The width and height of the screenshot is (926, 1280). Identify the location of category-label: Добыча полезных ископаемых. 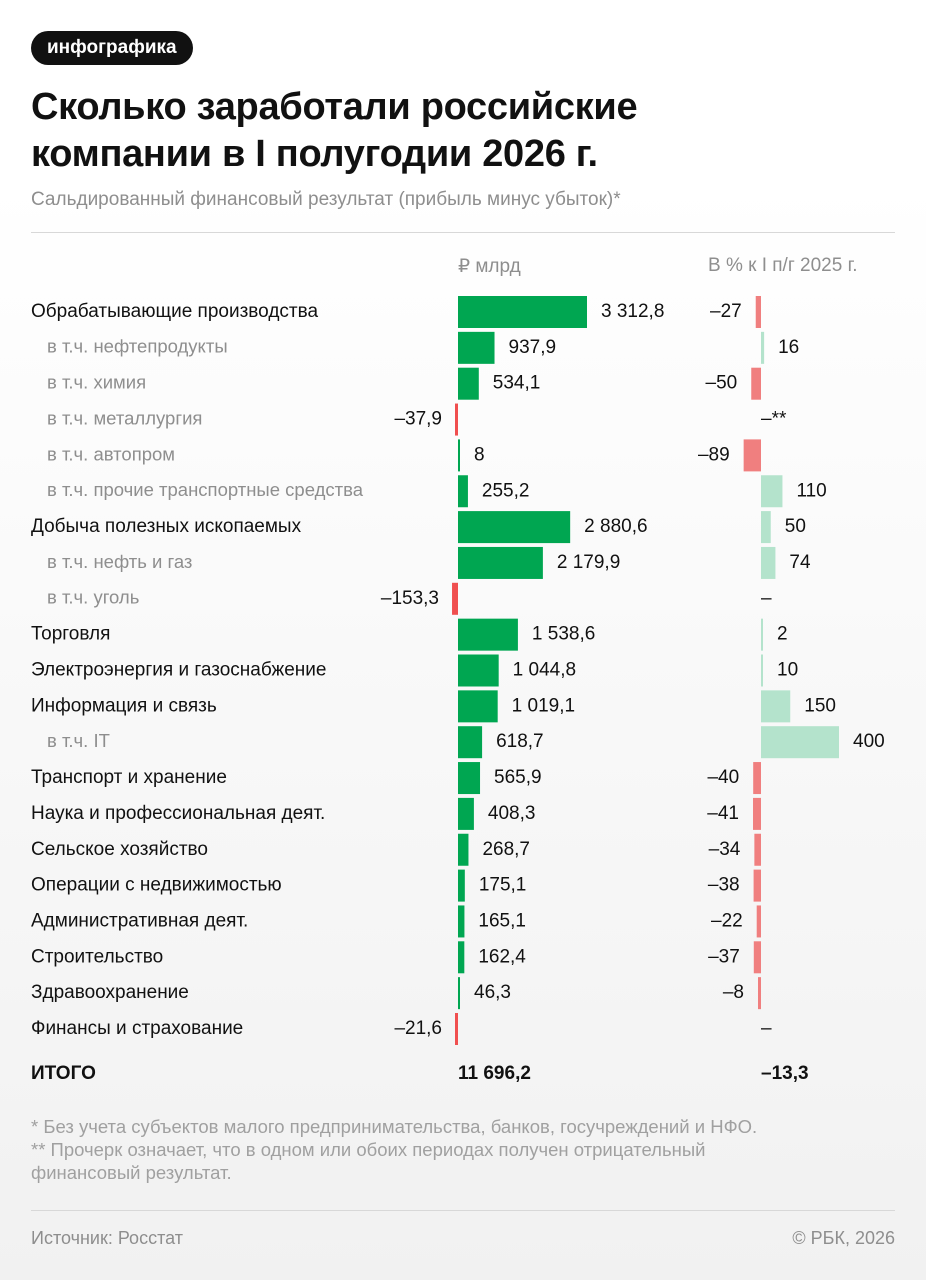
(166, 526).